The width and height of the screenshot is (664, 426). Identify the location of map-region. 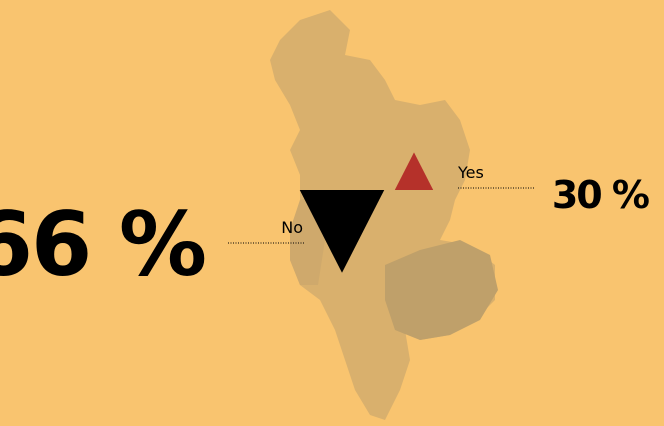
(441, 290).